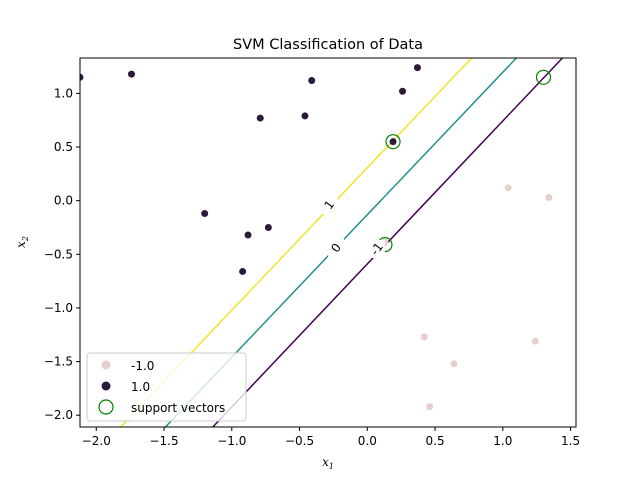 The height and width of the screenshot is (480, 640). I want to click on x-tick-label: −1.0, so click(231, 441).